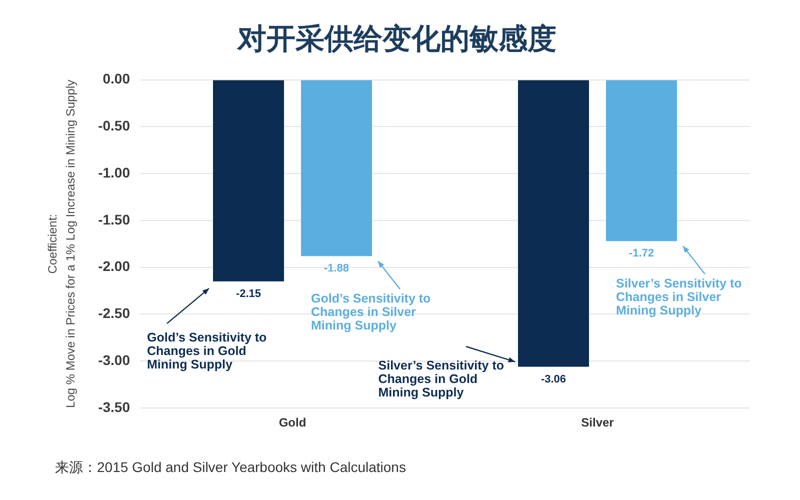  I want to click on annotation: Silver’s Sensitivity to Changes in Silver Mining Supply, so click(679, 297).